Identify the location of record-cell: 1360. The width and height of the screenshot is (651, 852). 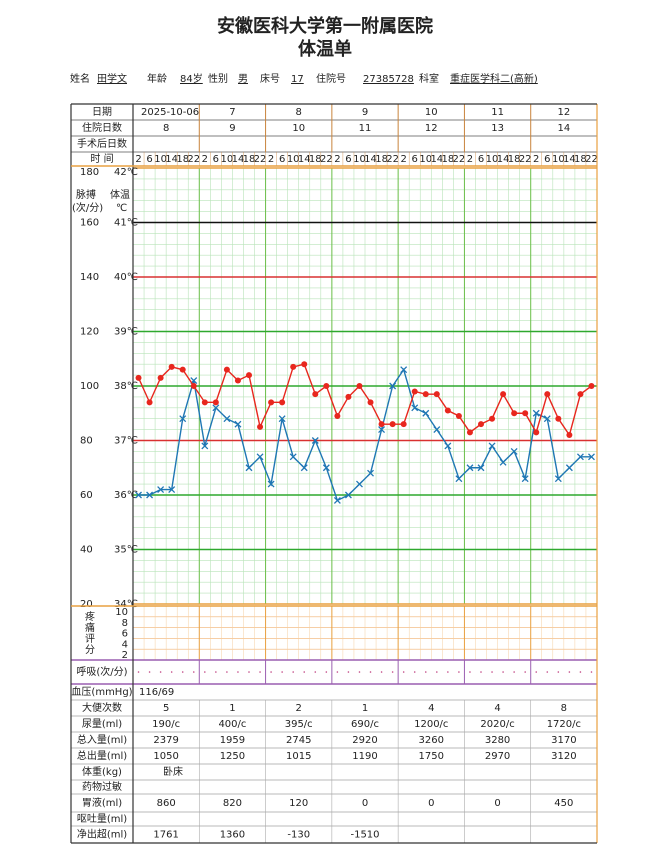
(232, 835).